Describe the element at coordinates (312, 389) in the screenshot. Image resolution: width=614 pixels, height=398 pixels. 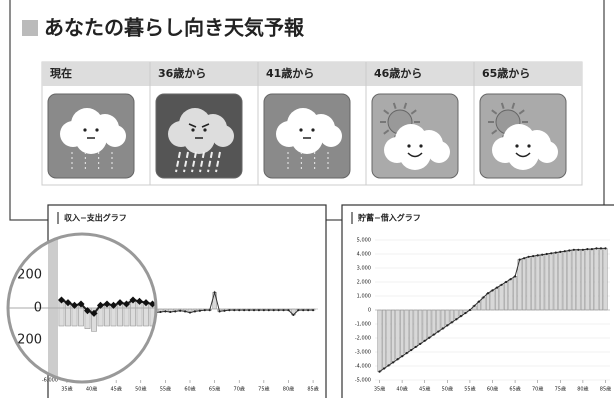
I see `x-tick-label: 85歳` at that location.